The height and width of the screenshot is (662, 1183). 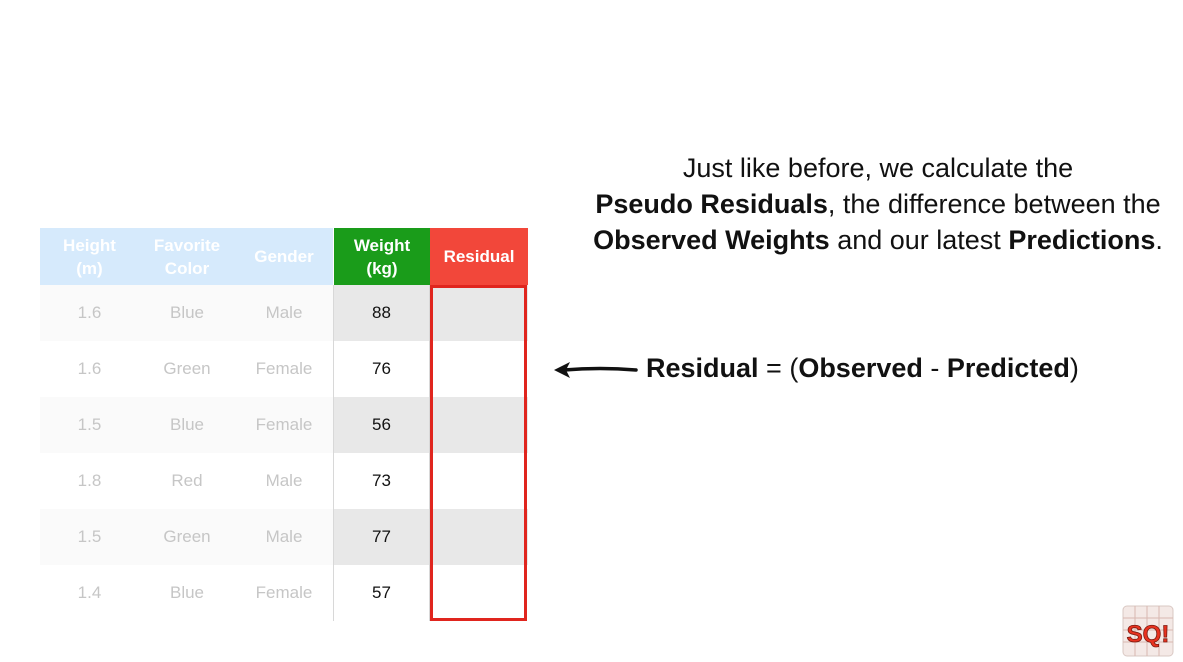 I want to click on header-gender: Gender, so click(x=284, y=256).